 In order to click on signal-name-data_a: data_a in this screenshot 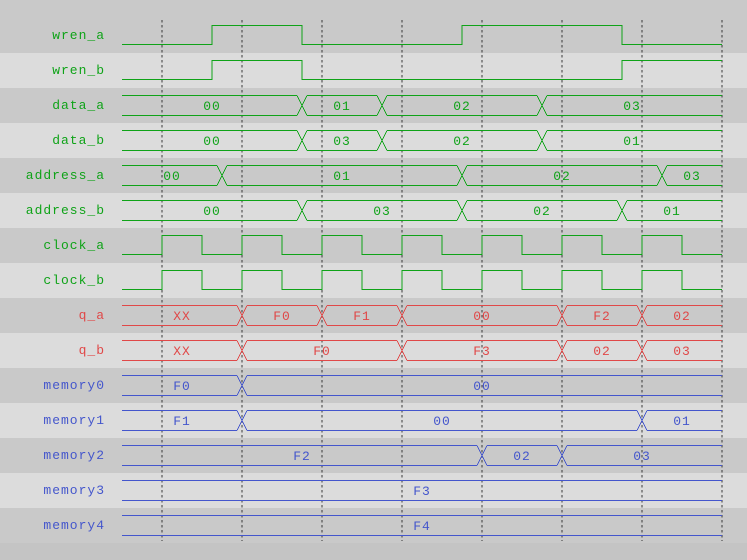, I will do `click(78, 105)`.